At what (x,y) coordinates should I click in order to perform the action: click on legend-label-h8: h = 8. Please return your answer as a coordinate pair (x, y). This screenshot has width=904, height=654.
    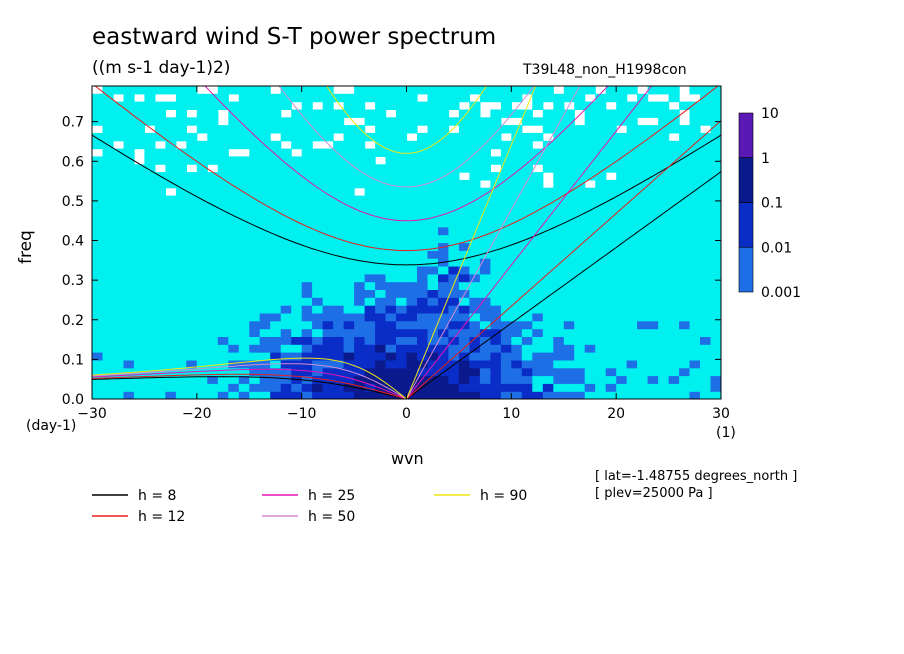
    Looking at the image, I should click on (157, 496).